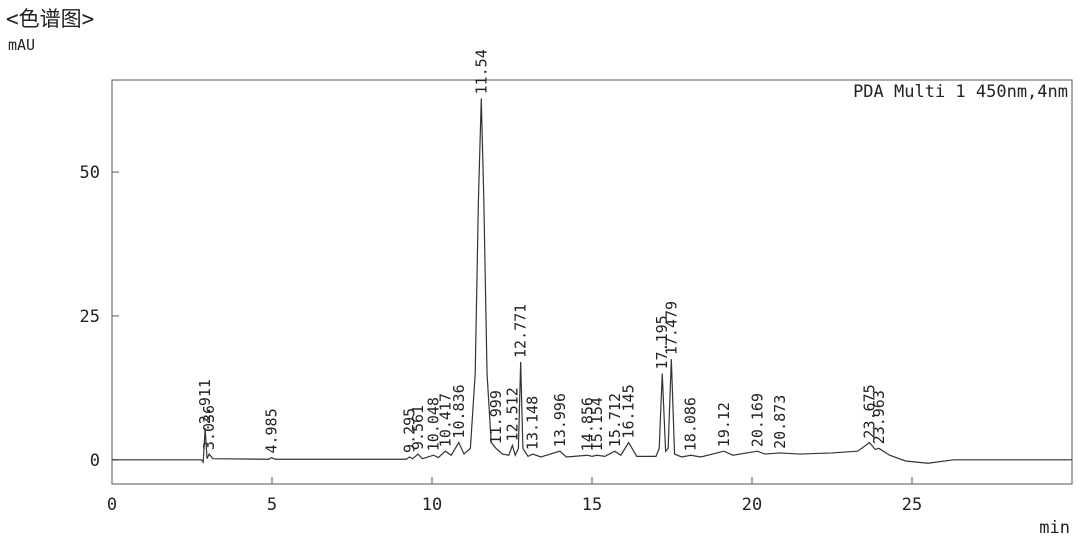 The image size is (1080, 540). I want to click on y-axis-label: mAU, so click(21, 45).